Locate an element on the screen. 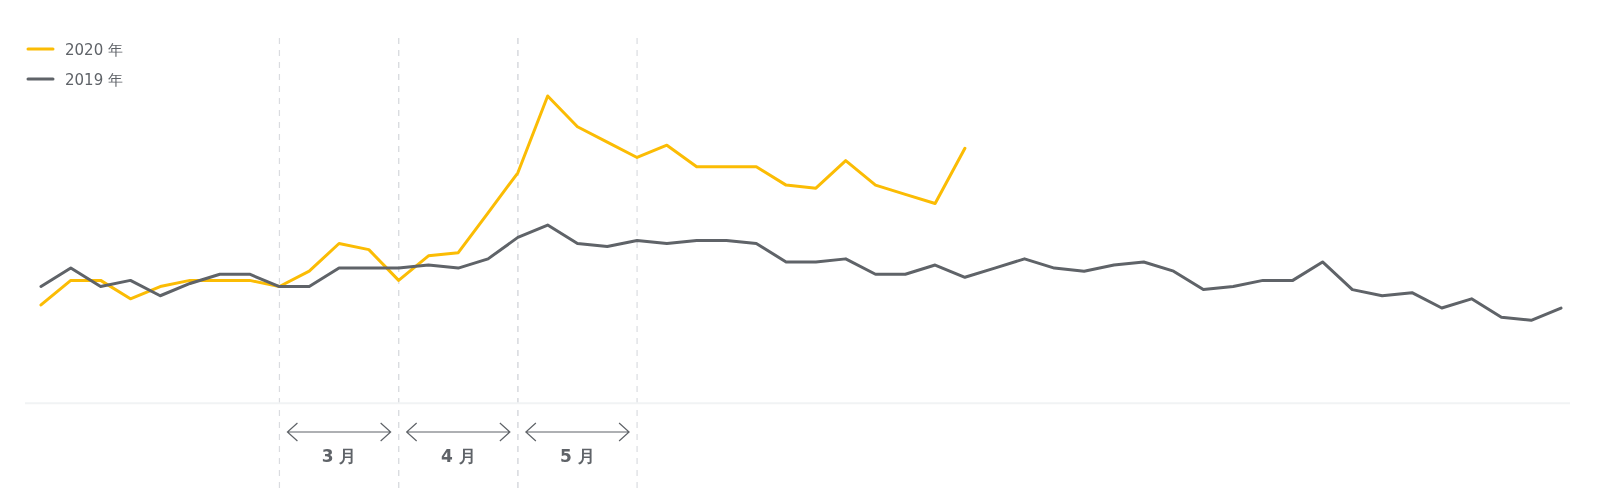  legend-label: 2019 年 is located at coordinates (94, 80).